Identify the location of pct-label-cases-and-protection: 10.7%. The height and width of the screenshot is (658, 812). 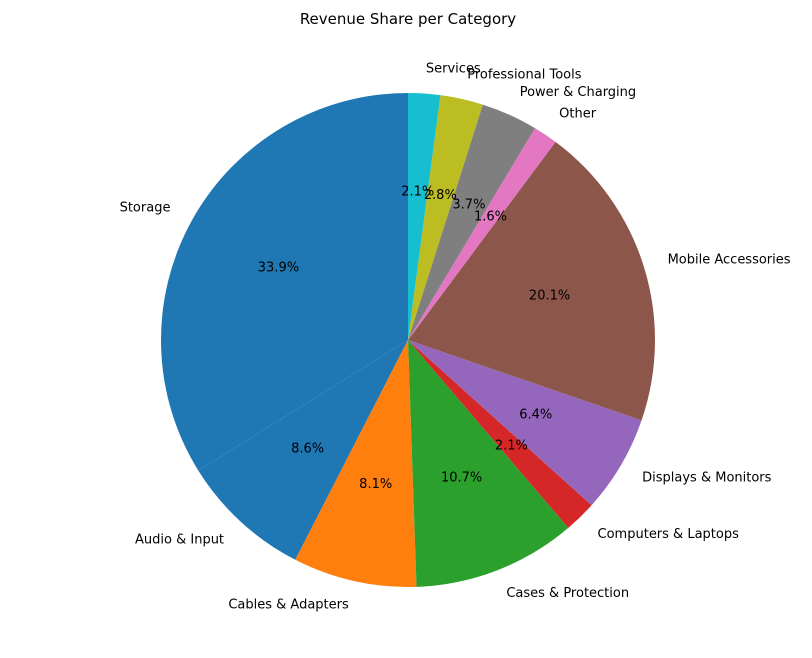
(461, 478).